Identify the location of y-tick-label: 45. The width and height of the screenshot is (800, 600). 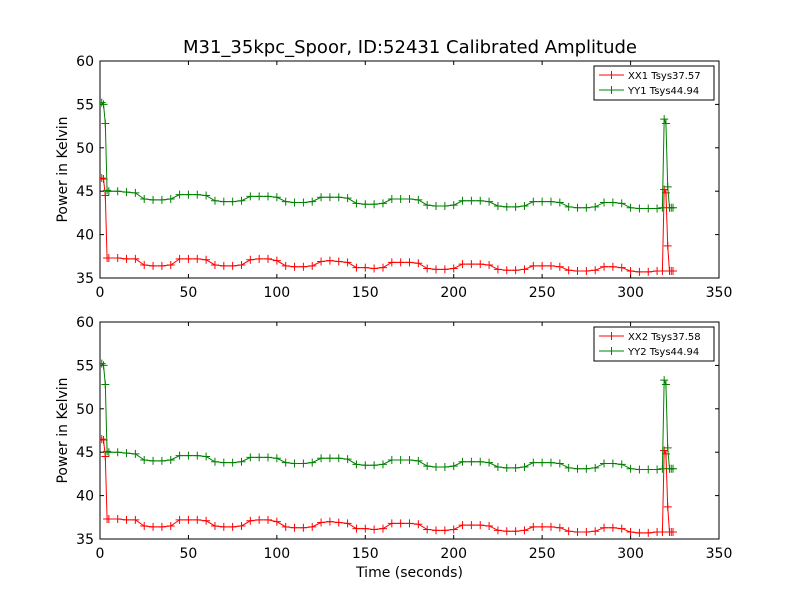
(85, 453).